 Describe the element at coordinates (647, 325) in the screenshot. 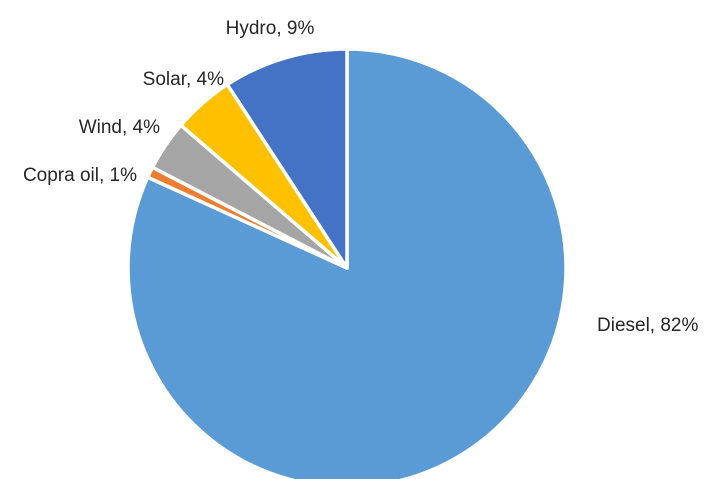

I see `pie-label-diesel: Diesel, 82%` at that location.